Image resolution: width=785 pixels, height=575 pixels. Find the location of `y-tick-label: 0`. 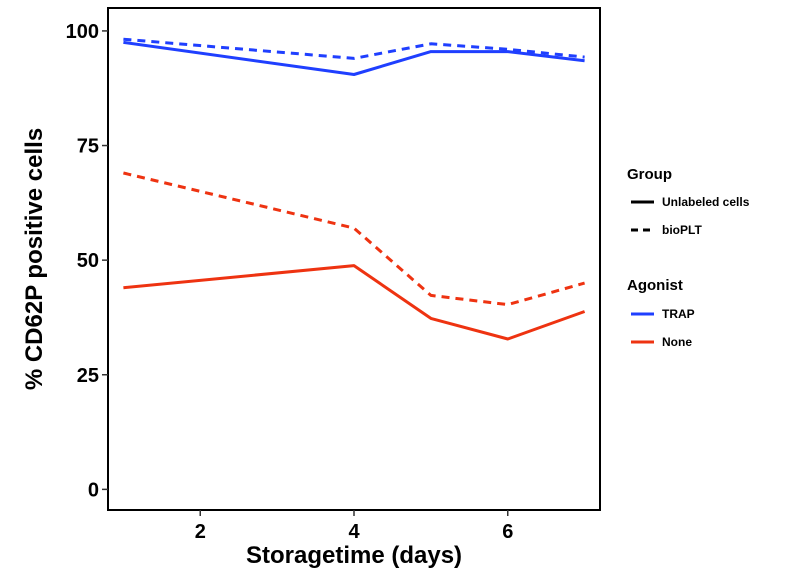

y-tick-label: 0 is located at coordinates (93, 490).